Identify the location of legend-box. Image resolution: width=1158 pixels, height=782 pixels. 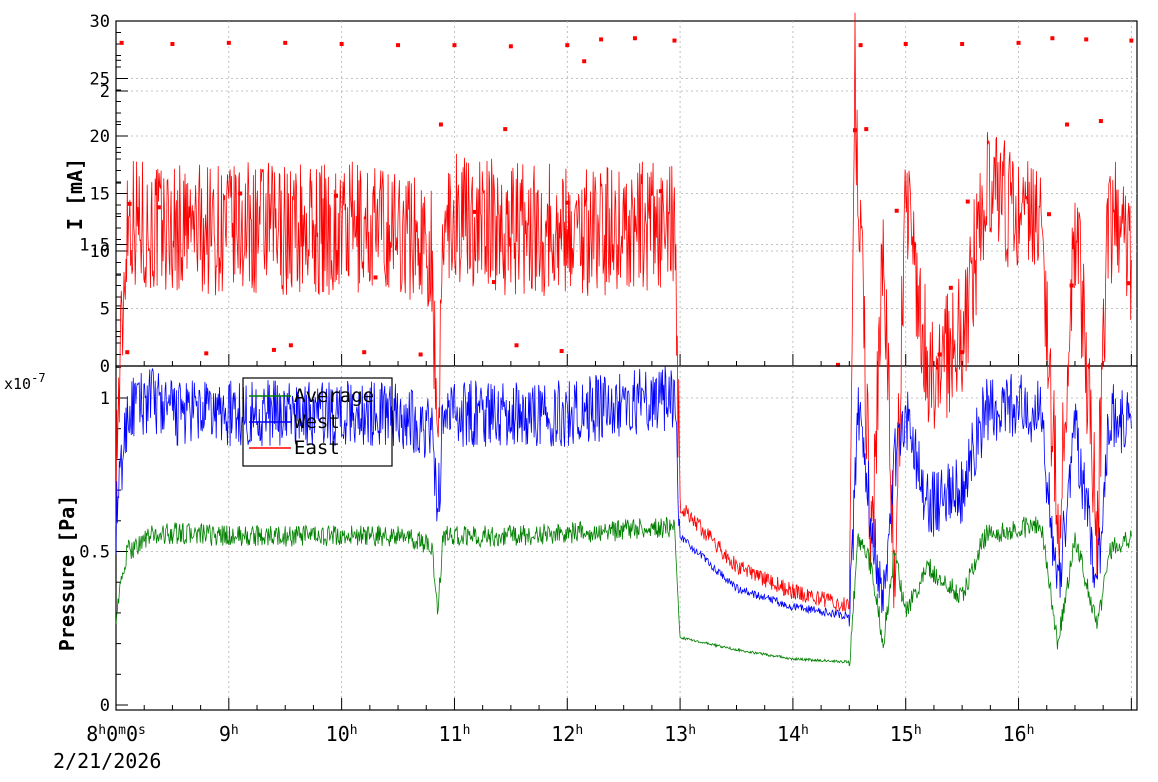
(317, 422).